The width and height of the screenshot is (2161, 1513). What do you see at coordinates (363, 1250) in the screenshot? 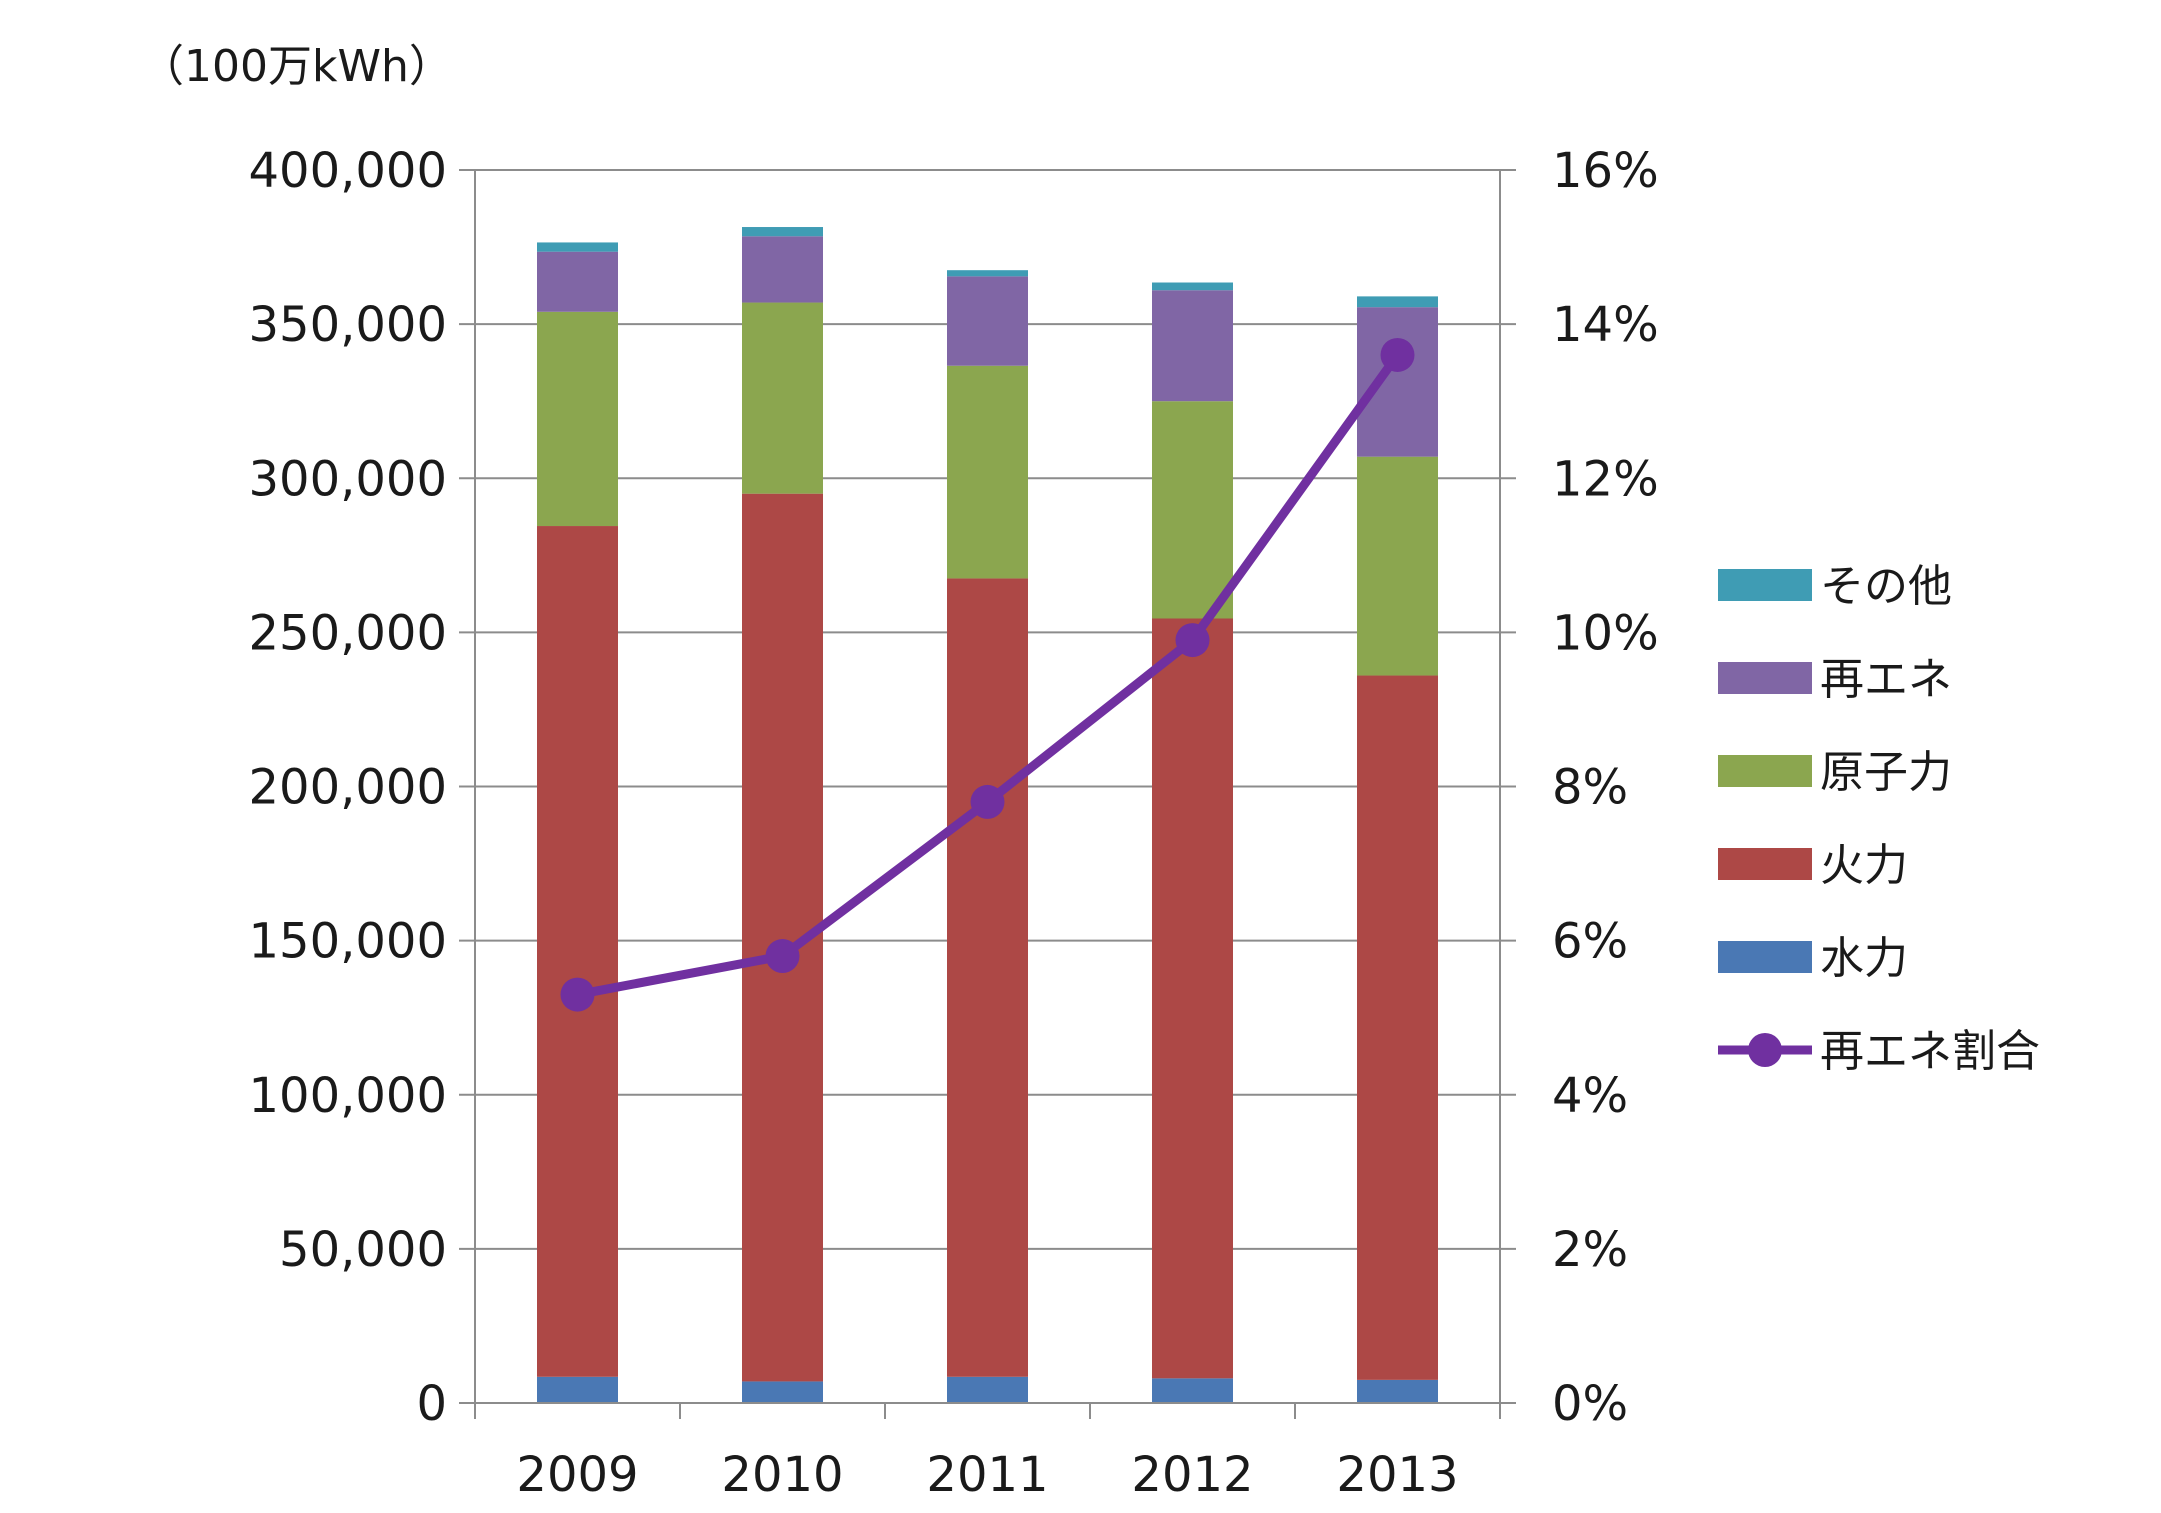
I see `y-left-tick-label: 50,000` at bounding box center [363, 1250].